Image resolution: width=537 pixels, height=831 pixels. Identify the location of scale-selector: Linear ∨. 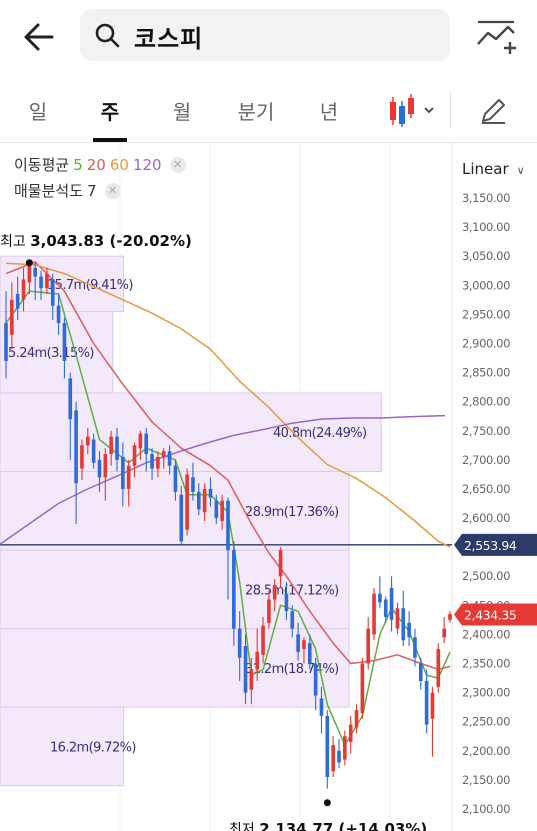
(493, 169).